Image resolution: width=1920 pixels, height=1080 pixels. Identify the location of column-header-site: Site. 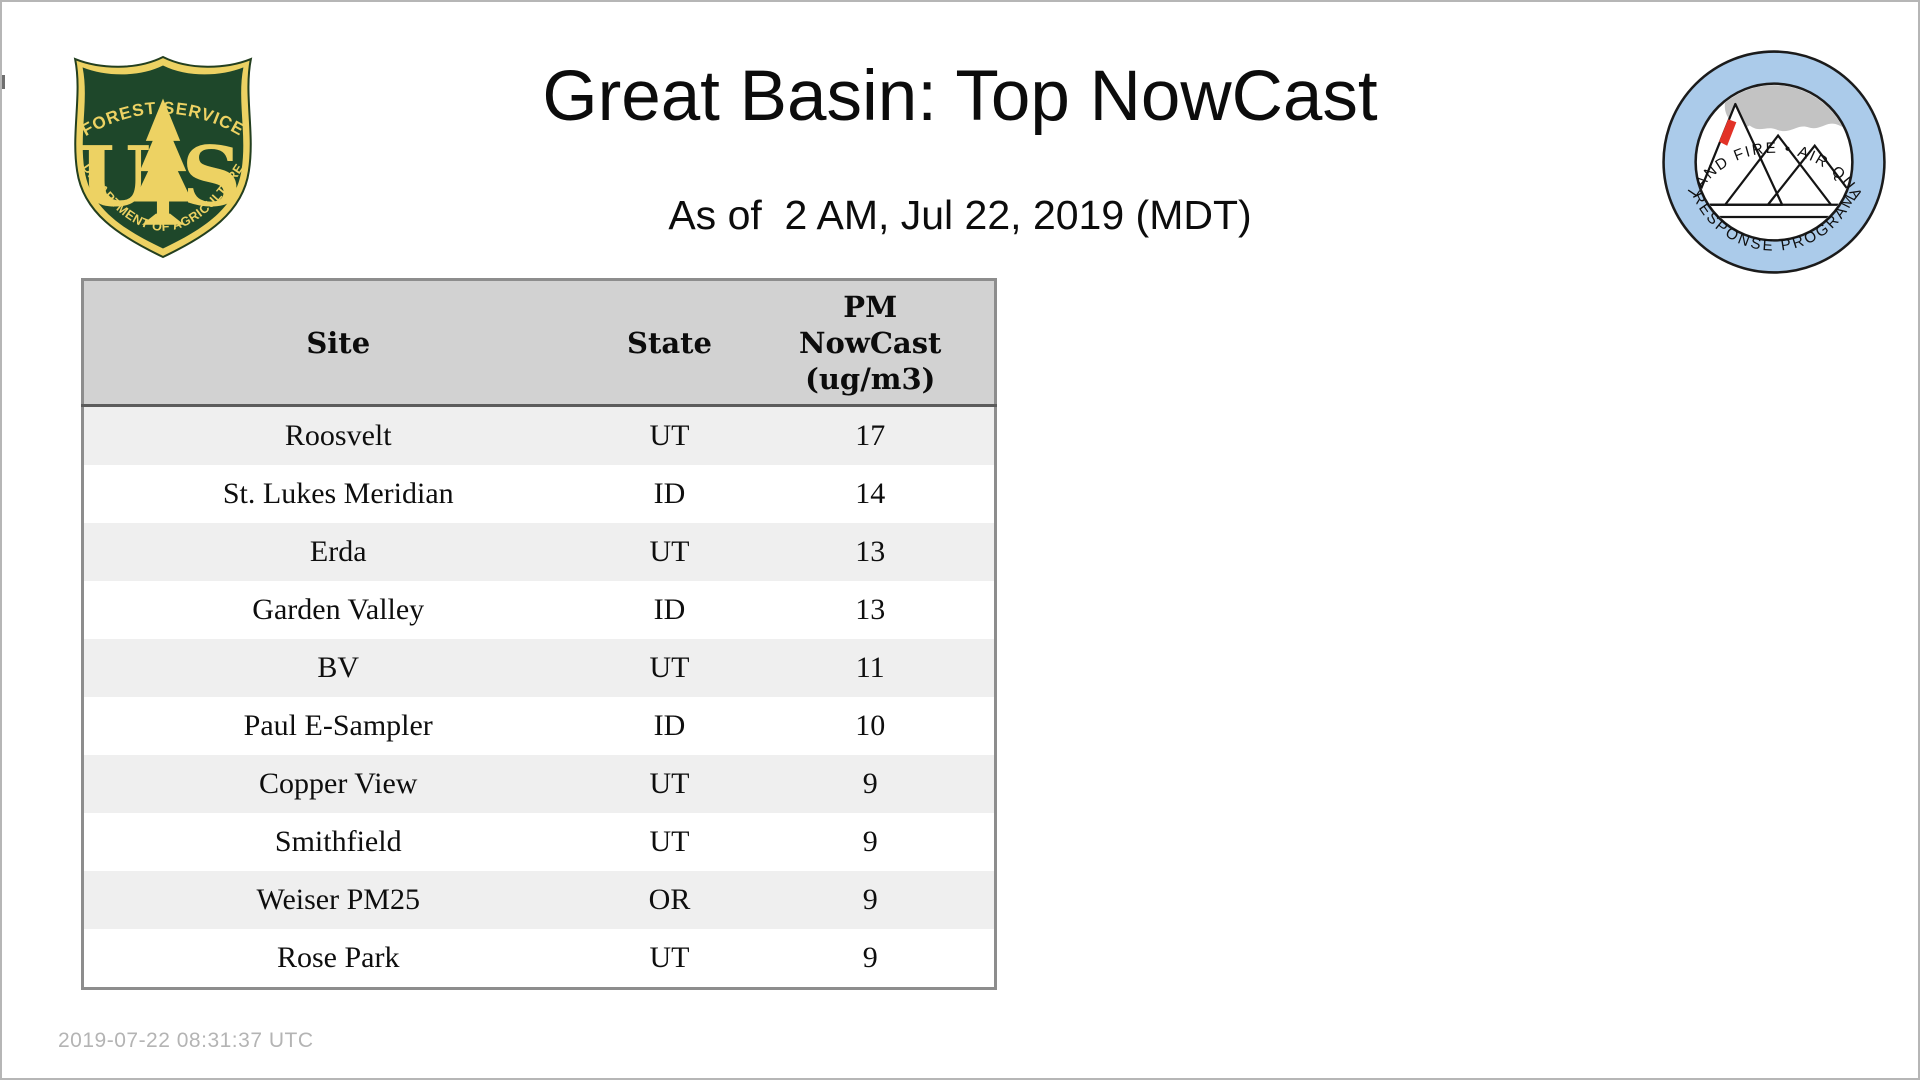
(337, 343).